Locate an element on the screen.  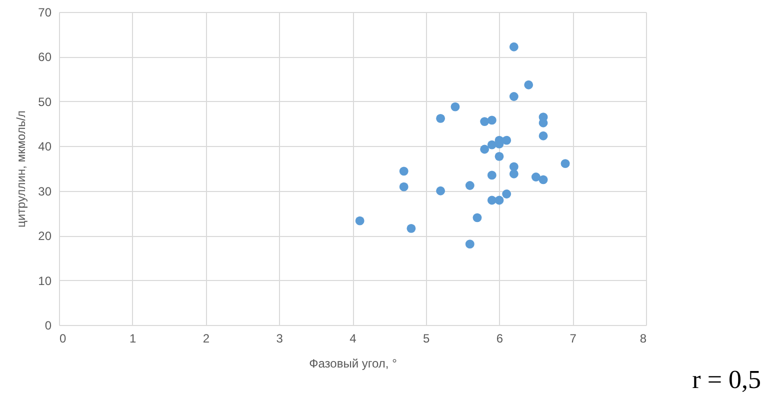
y-tick-label: 30 is located at coordinates (45, 191).